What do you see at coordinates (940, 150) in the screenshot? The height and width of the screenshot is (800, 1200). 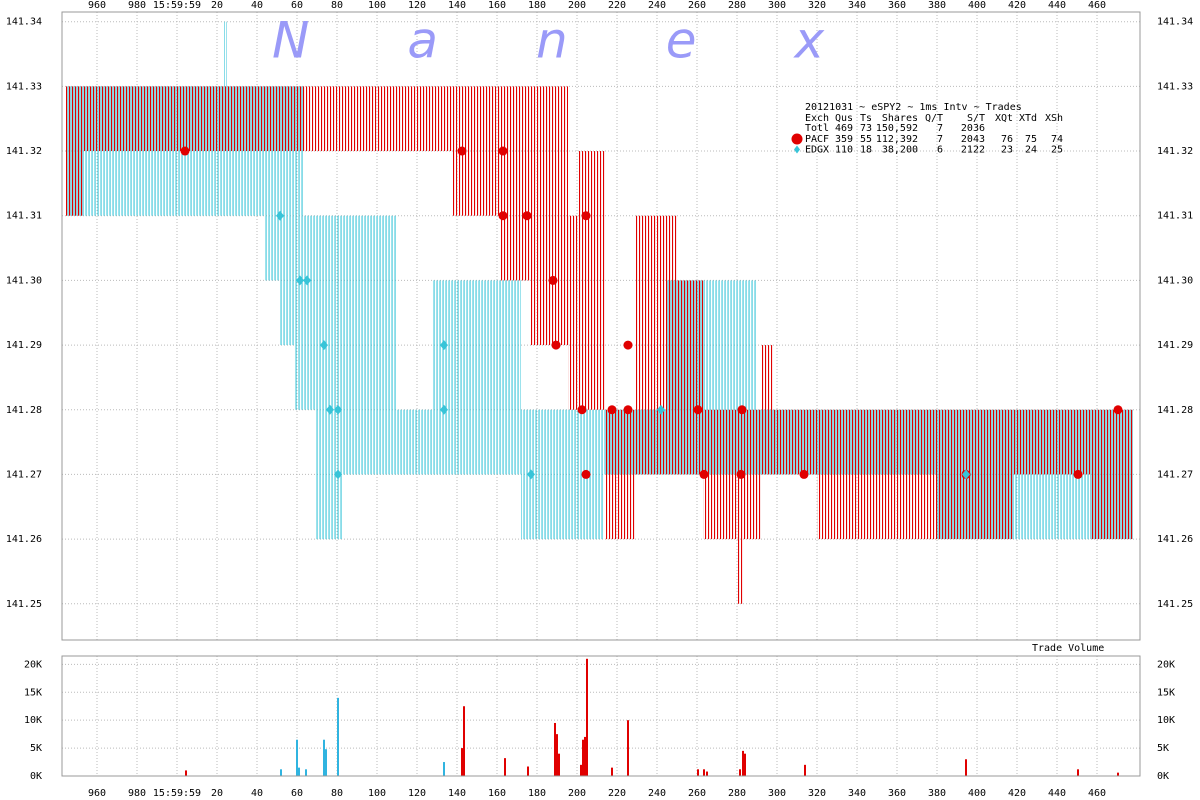 I see `legend-cell: 6` at bounding box center [940, 150].